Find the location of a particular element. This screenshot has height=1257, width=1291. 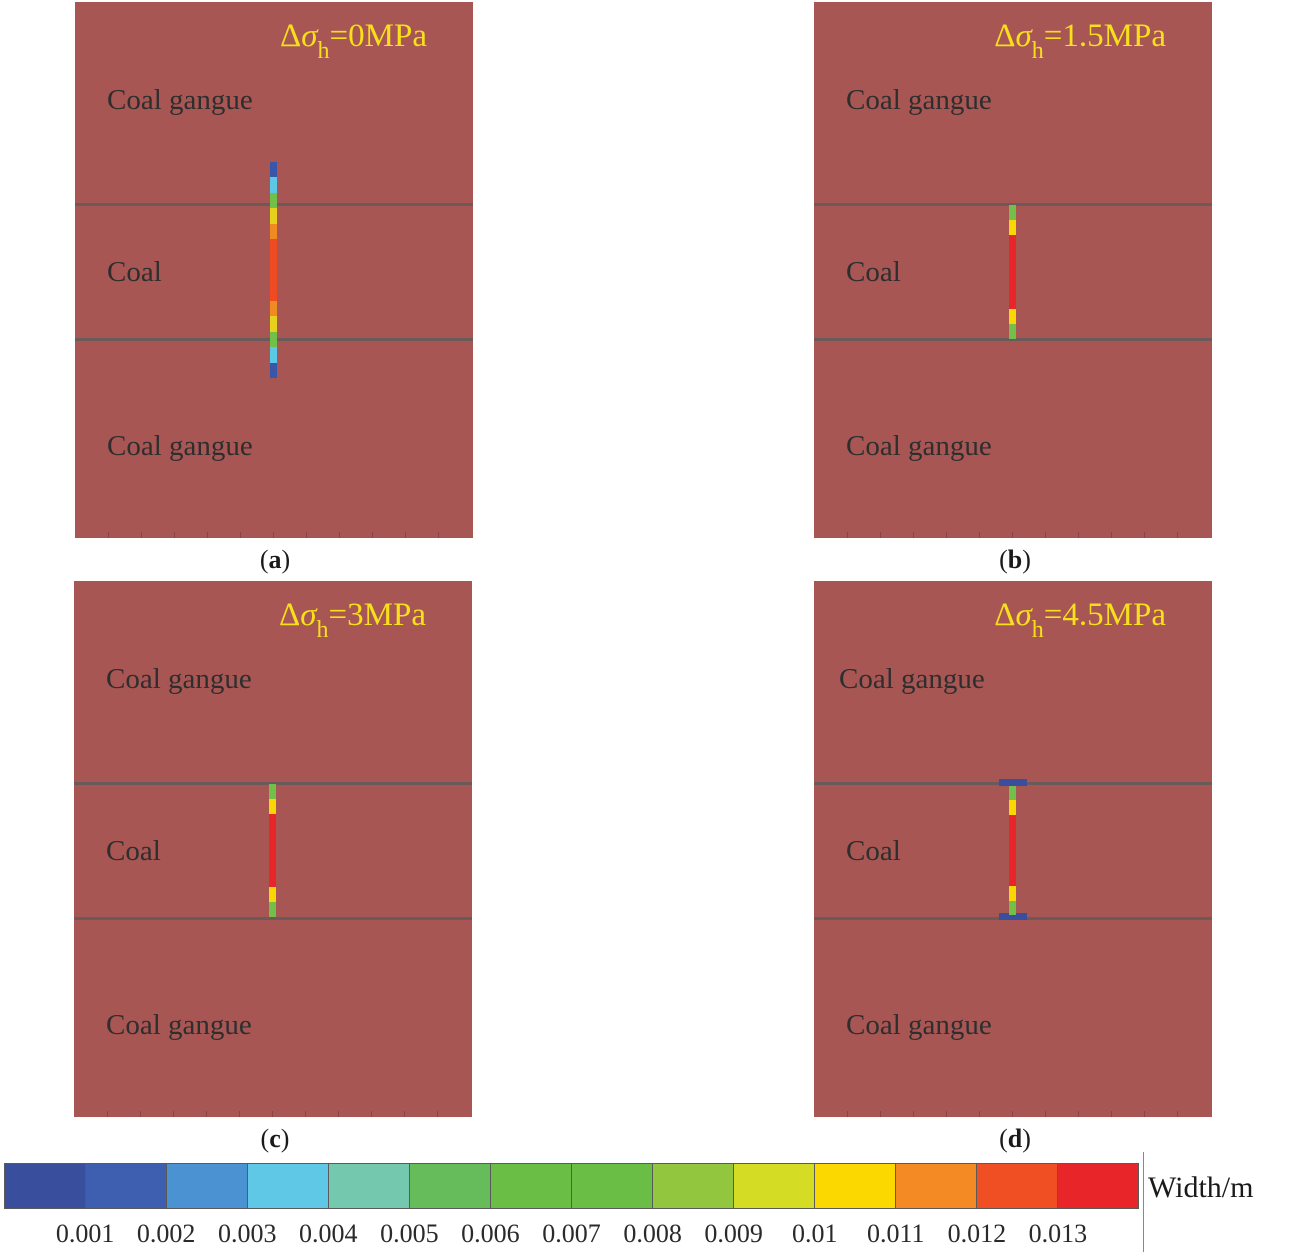

caption-d: (d) is located at coordinates (1015, 1138).